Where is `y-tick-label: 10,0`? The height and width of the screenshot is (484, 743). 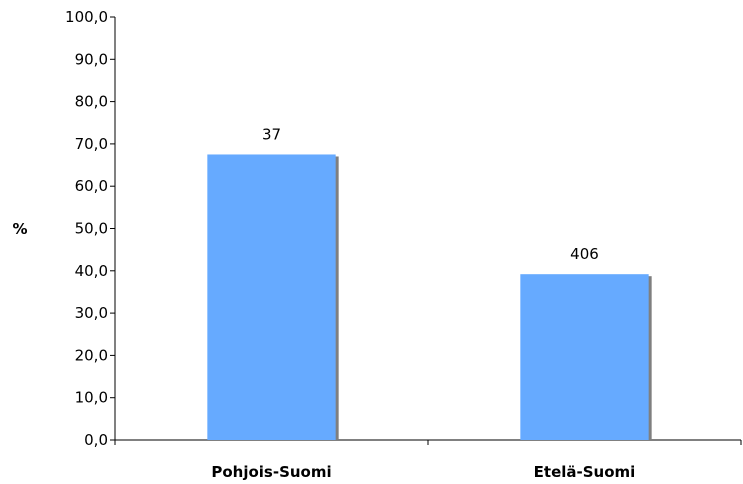 y-tick-label: 10,0 is located at coordinates (91, 398).